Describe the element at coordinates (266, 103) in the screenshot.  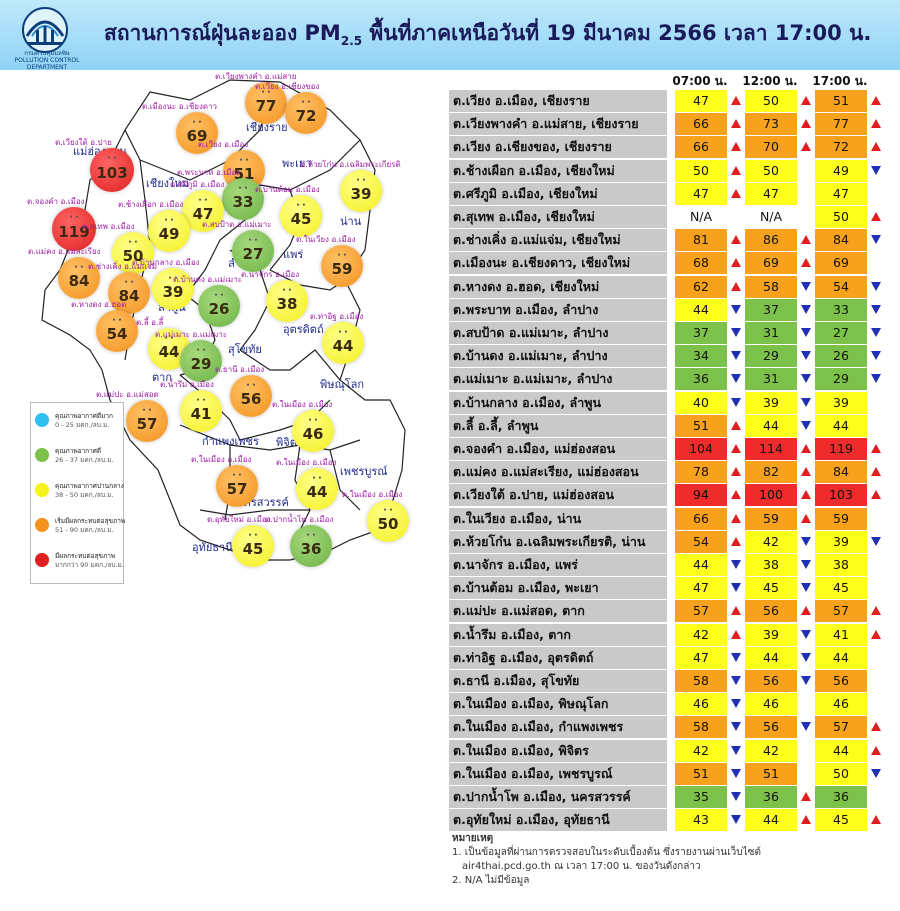
I see `station-bubble: • • 77` at that location.